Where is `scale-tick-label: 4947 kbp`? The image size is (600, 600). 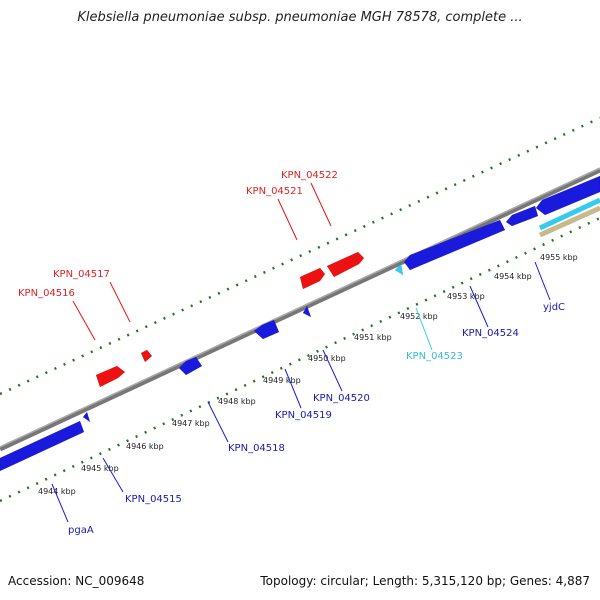
scale-tick-label: 4947 kbp is located at coordinates (191, 423).